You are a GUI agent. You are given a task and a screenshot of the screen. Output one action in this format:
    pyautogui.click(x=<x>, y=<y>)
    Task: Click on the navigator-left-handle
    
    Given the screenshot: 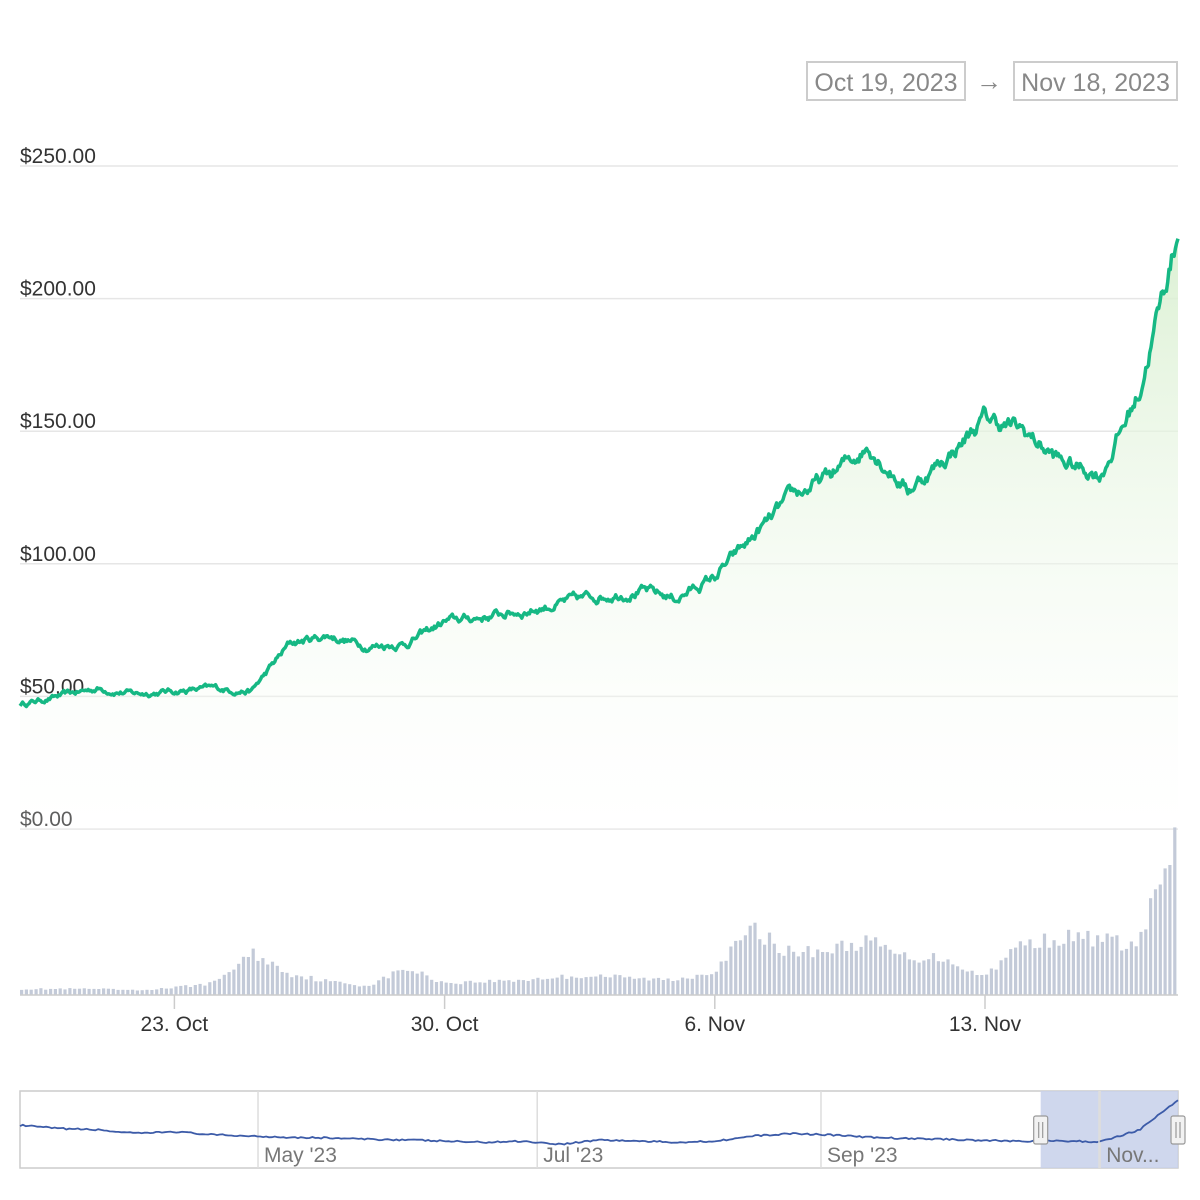 What is the action you would take?
    pyautogui.click(x=1041, y=1130)
    